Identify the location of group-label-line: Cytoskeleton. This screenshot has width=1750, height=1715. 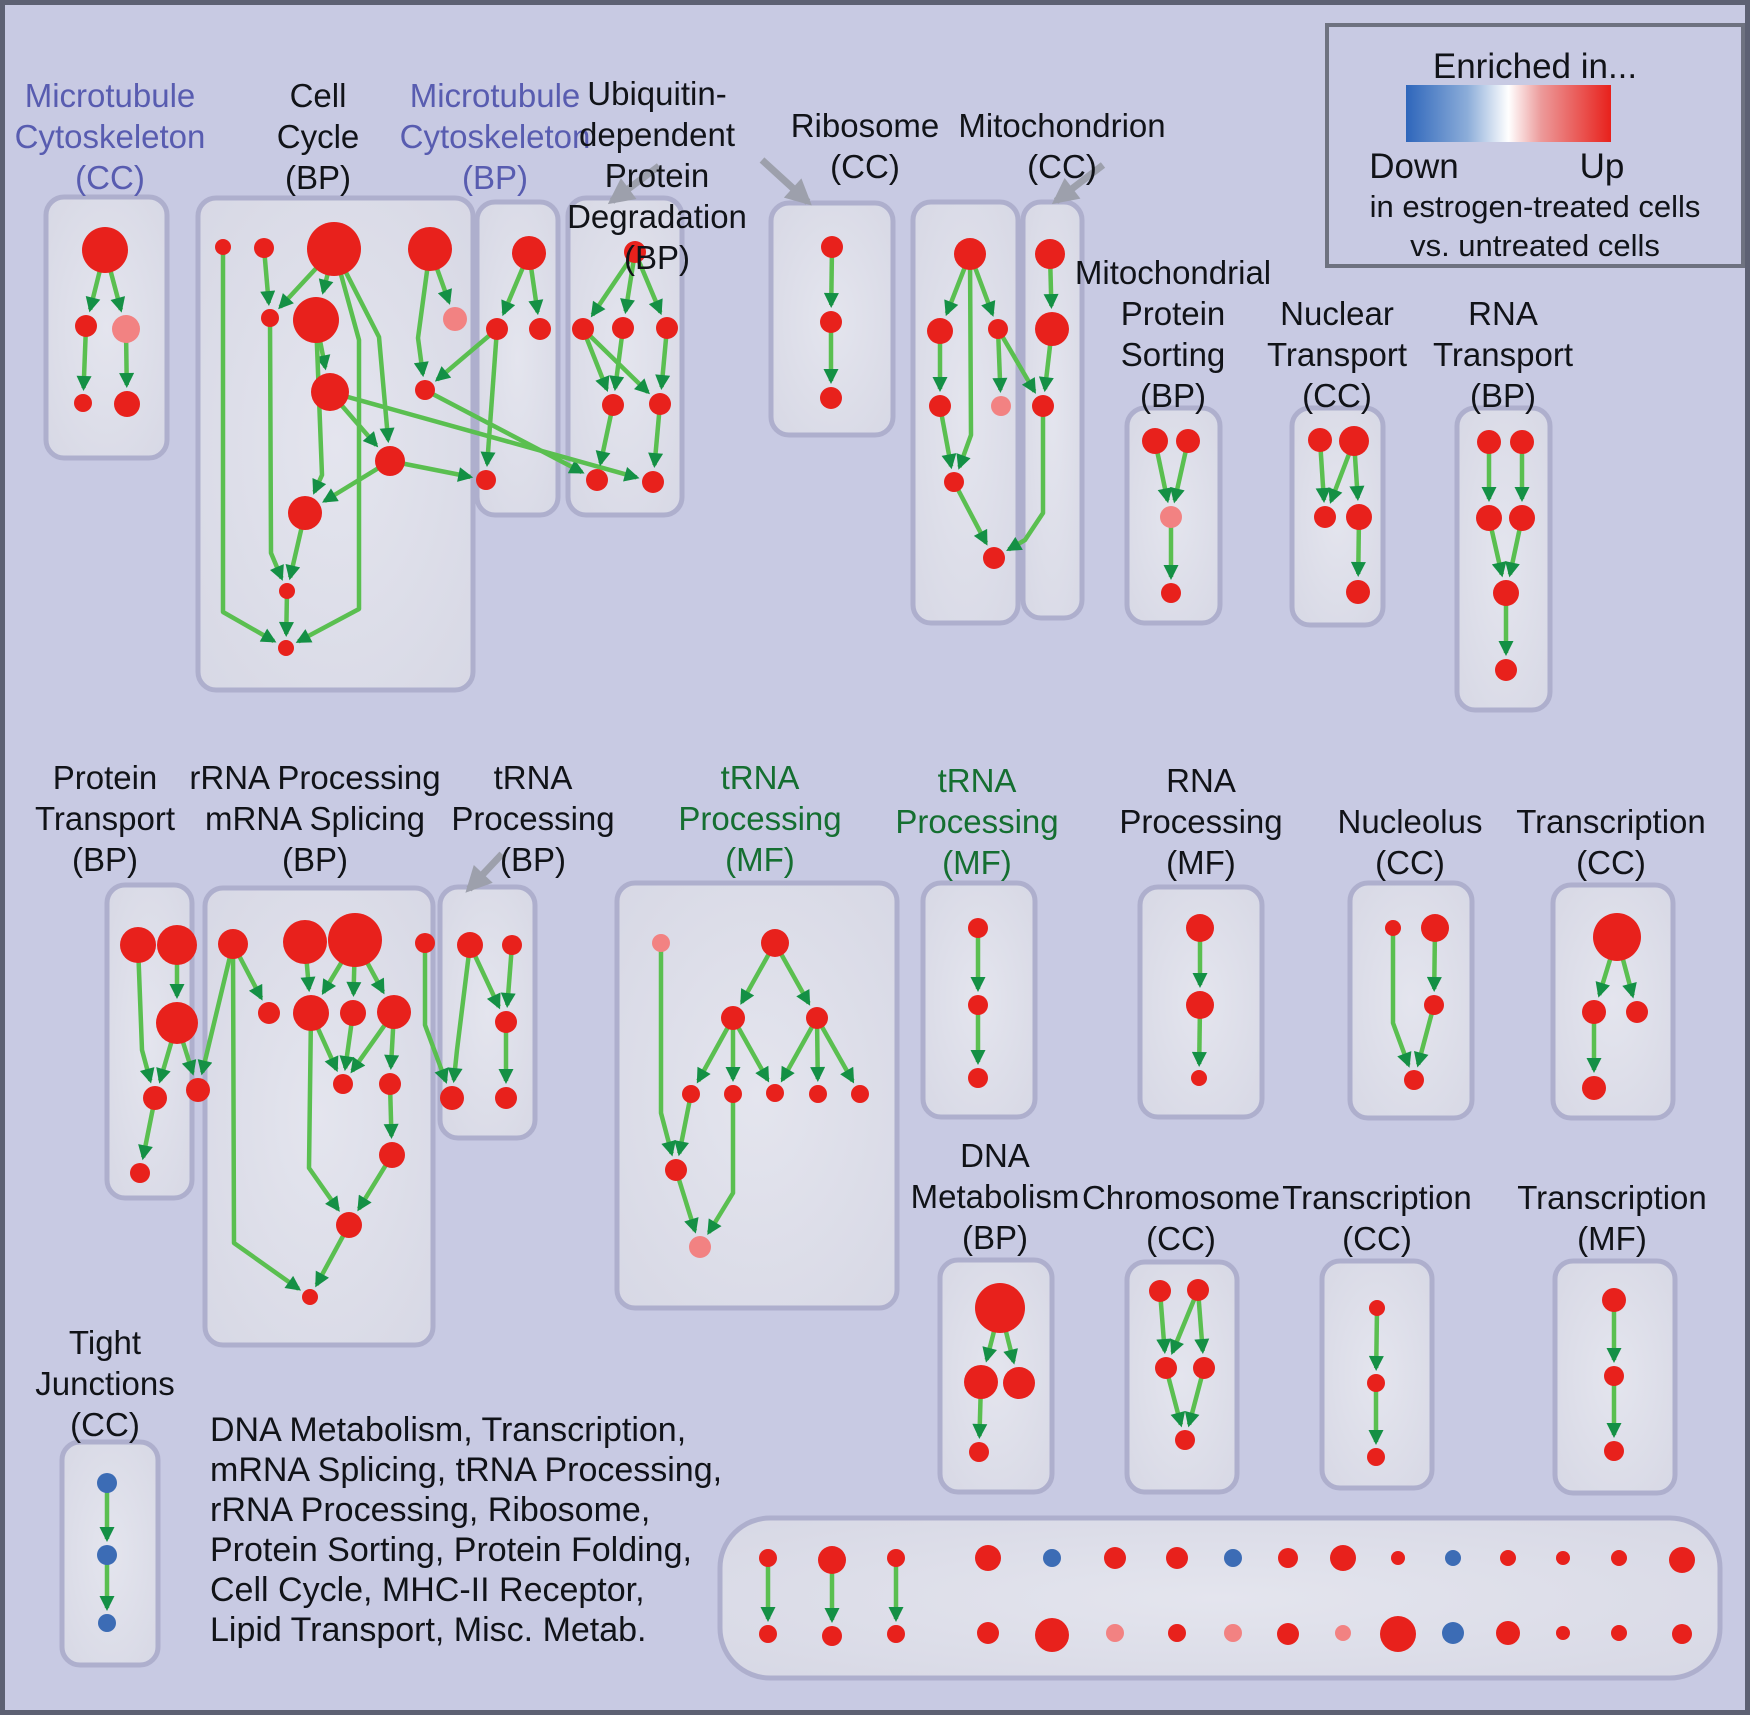
(495, 136).